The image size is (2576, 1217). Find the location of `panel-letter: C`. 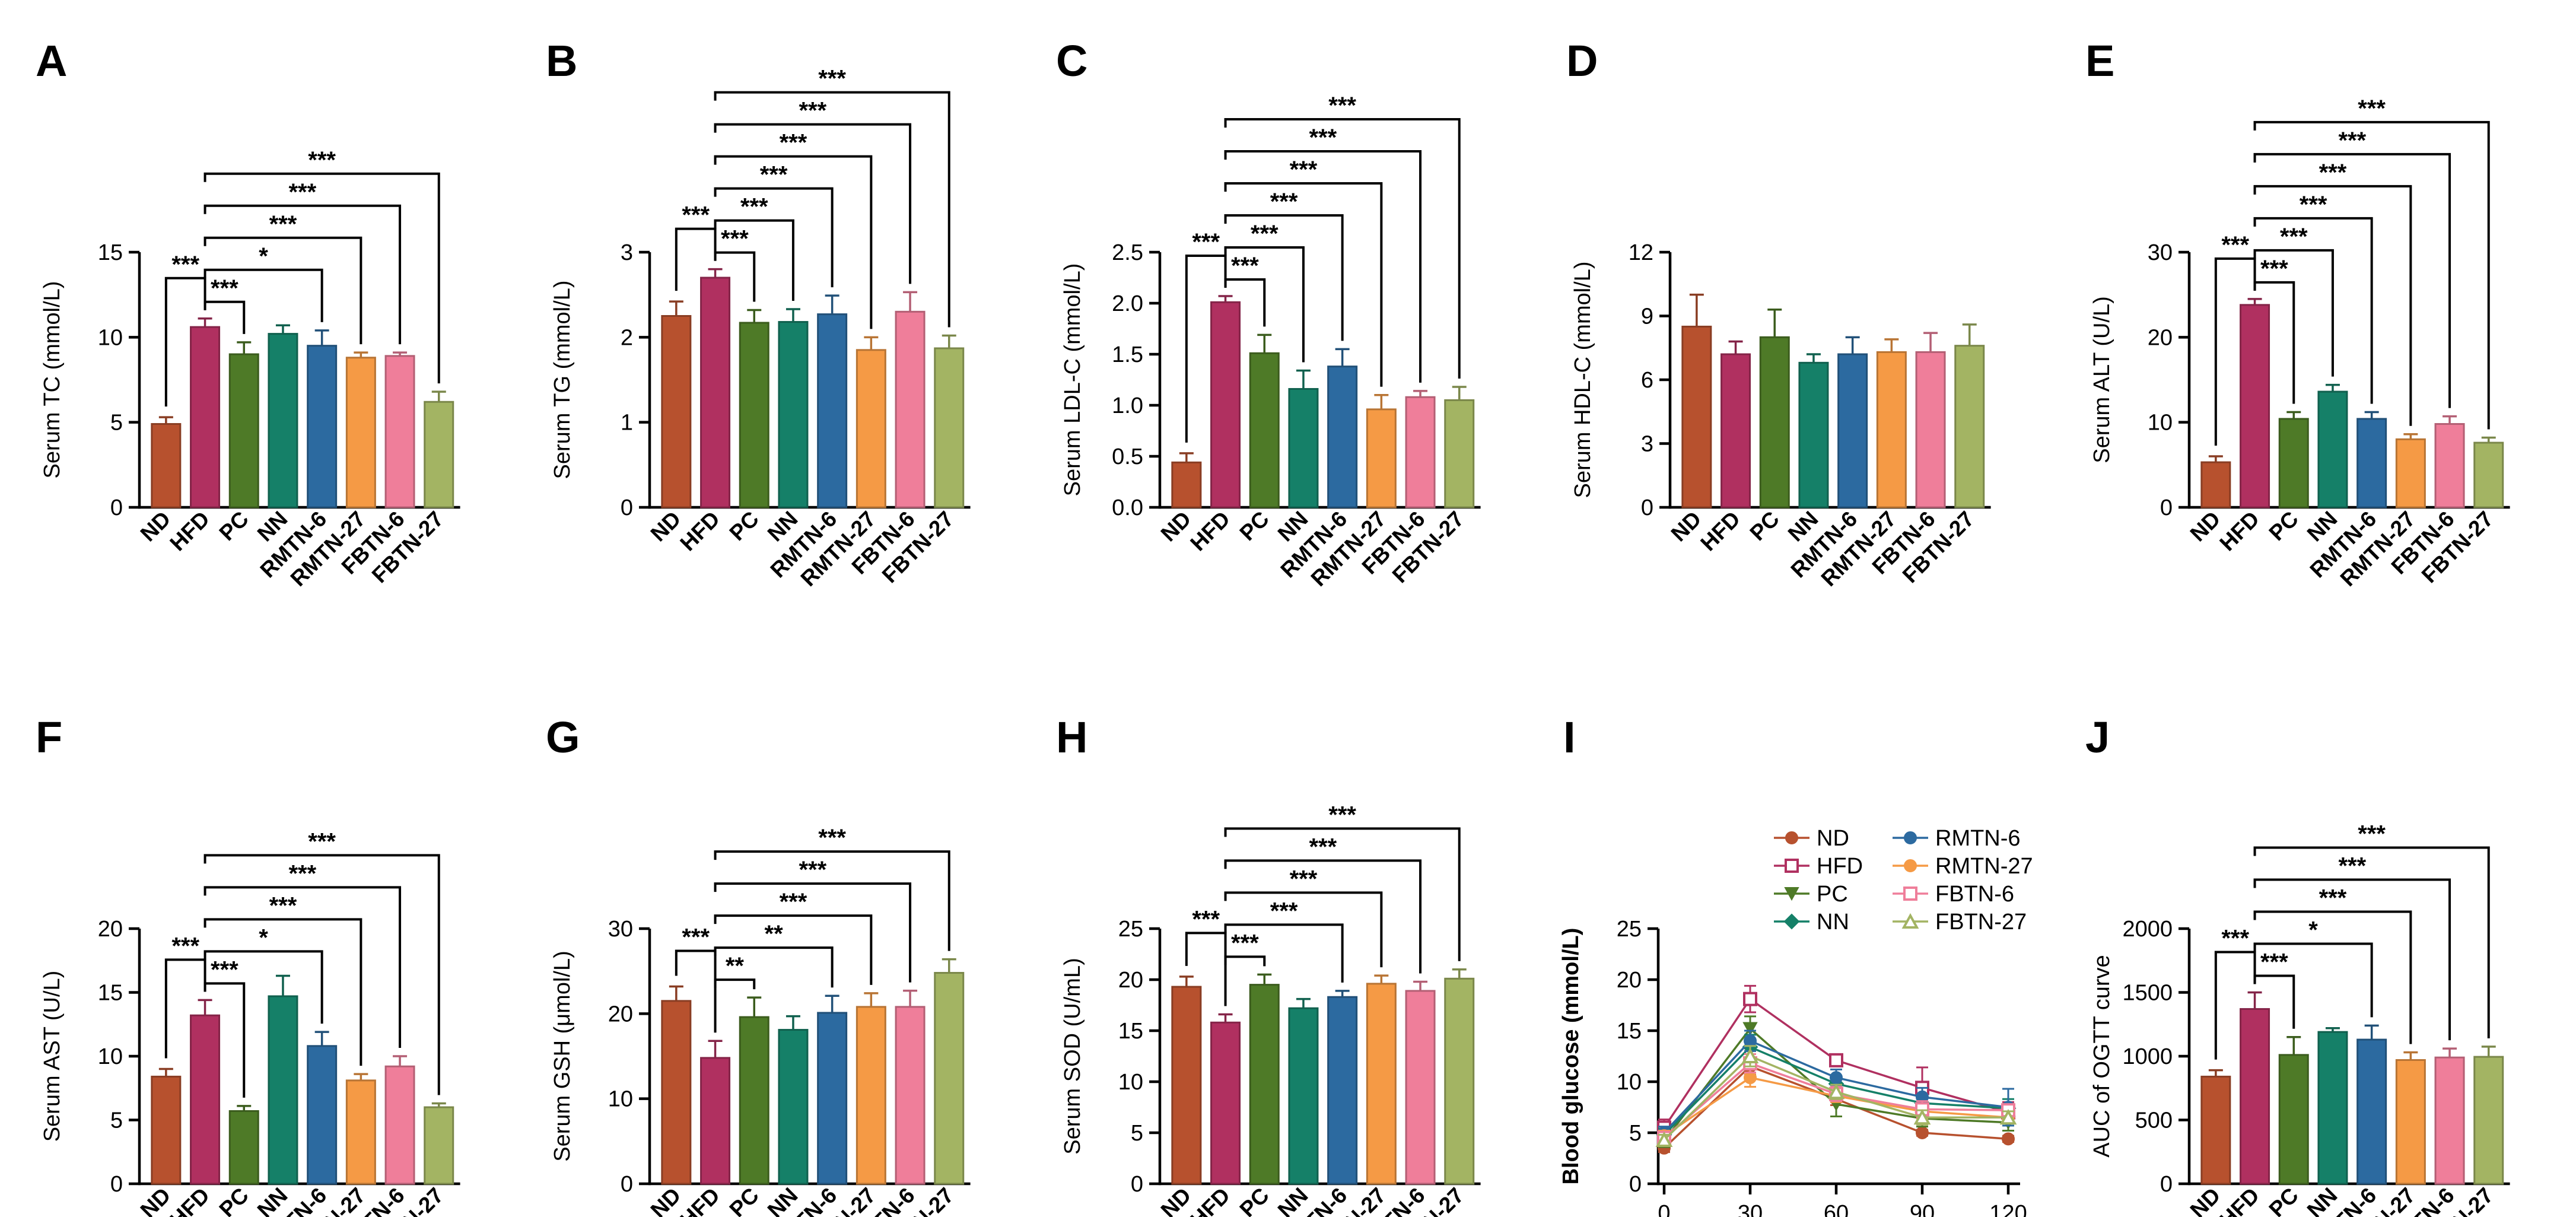

panel-letter: C is located at coordinates (1071, 60).